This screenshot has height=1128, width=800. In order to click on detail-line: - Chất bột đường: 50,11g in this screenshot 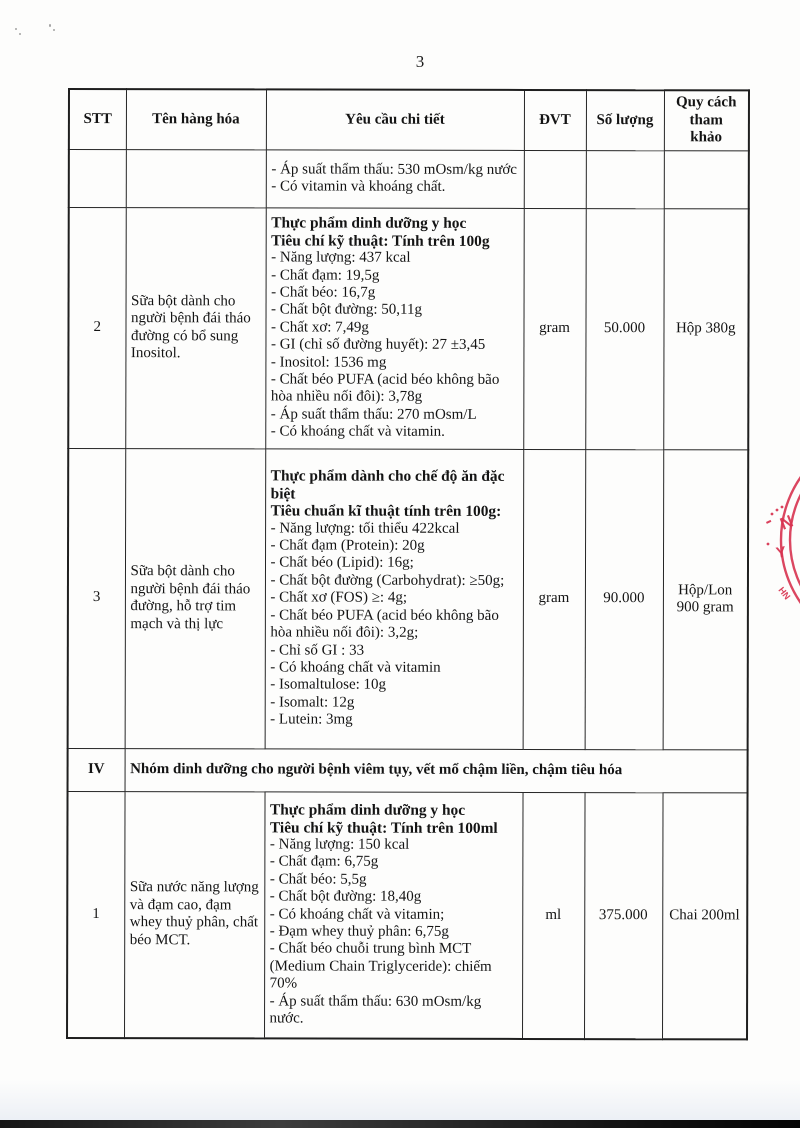, I will do `click(346, 310)`.